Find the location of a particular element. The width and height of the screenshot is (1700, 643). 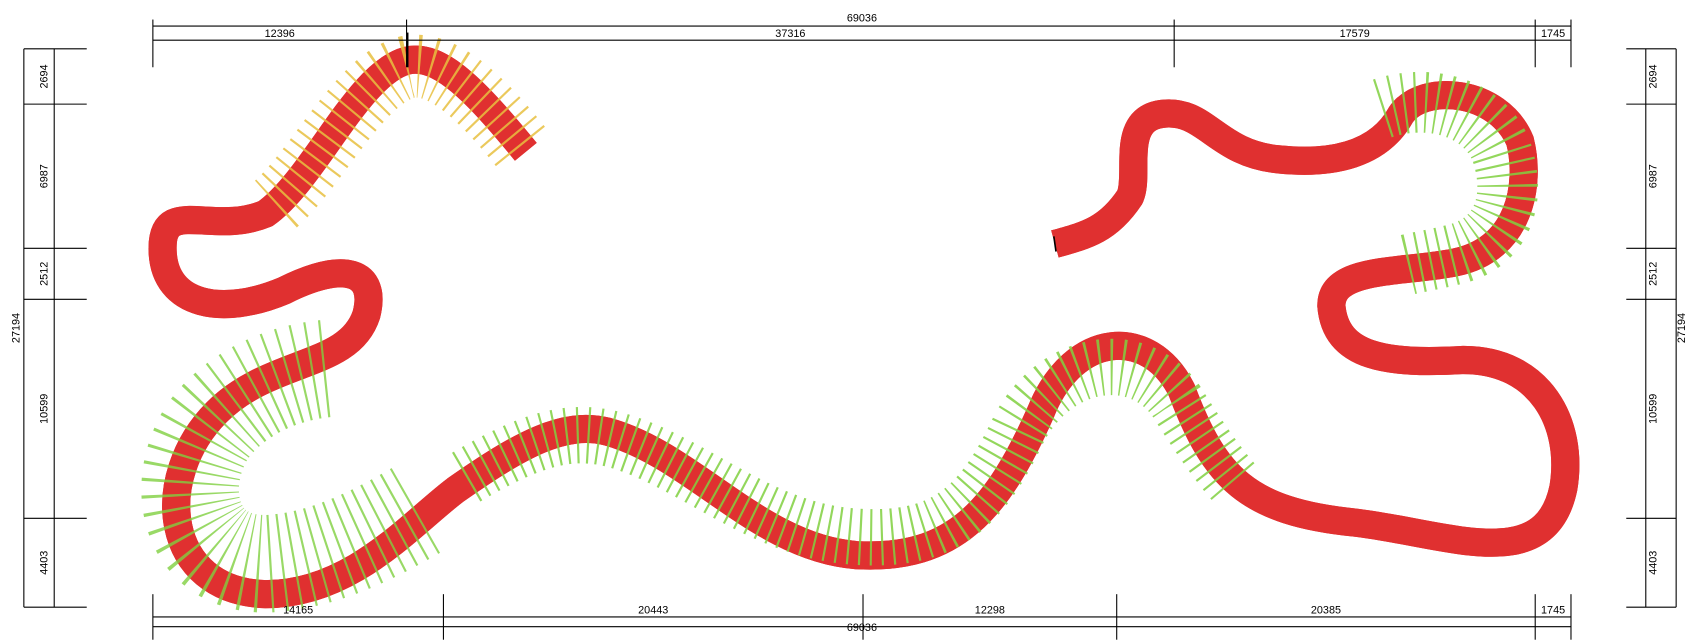

hatch-yellow is located at coordinates (397, 133).